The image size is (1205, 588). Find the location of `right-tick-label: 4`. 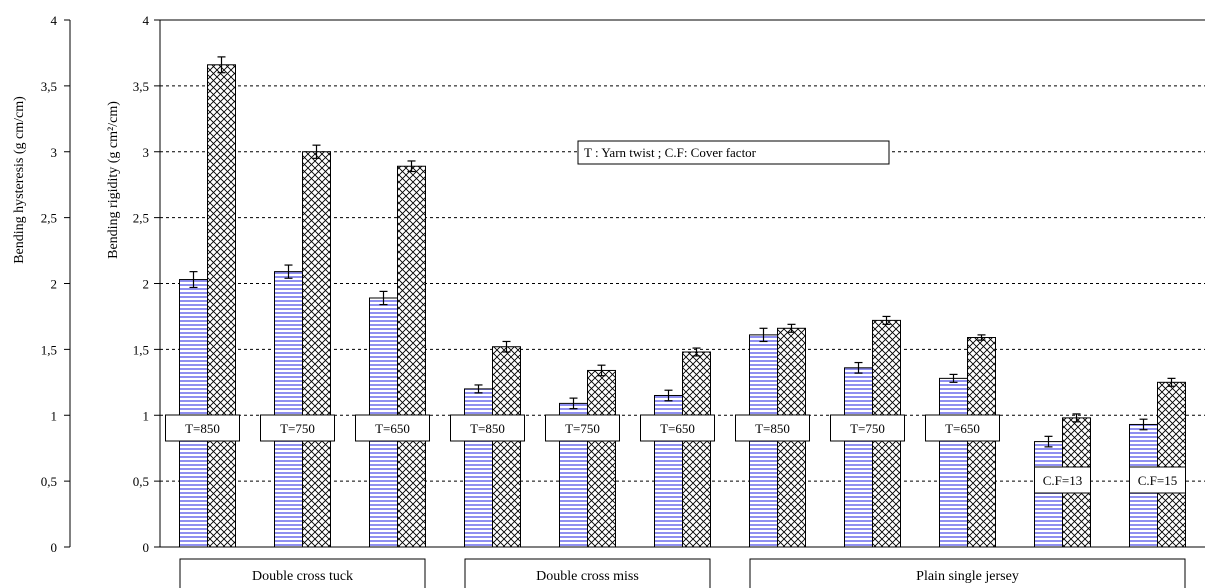

right-tick-label: 4 is located at coordinates (146, 20).